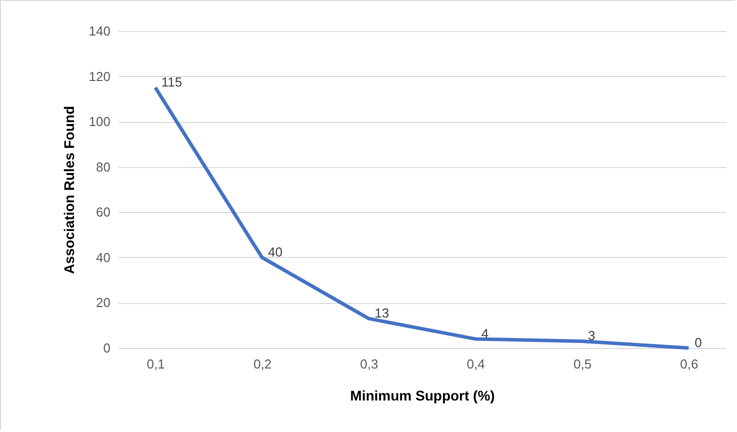  What do you see at coordinates (155, 364) in the screenshot?
I see `x-tick-label: 0,1` at bounding box center [155, 364].